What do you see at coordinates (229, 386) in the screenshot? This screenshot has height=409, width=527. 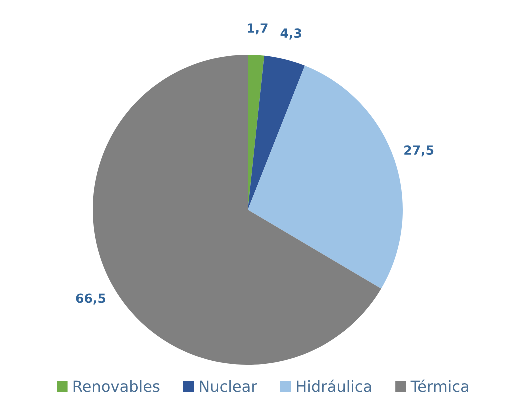 I see `legend-label: Nuclear` at bounding box center [229, 386].